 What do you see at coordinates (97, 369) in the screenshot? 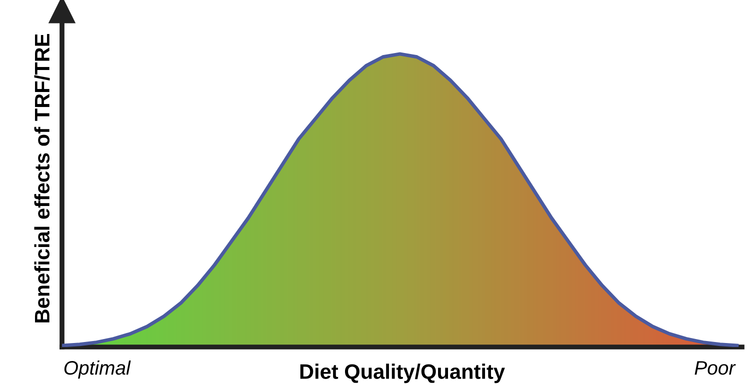
I see `text: Optimal` at bounding box center [97, 369].